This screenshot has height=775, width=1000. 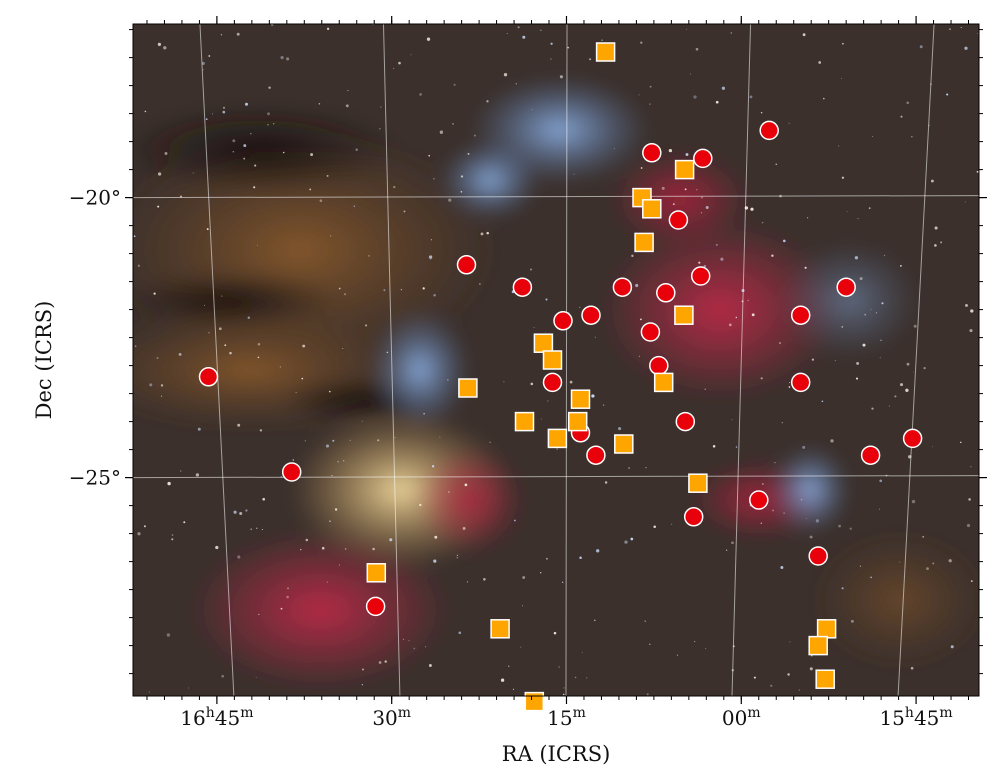 What do you see at coordinates (915, 717) in the screenshot?
I see `x-tick-label-4: 15h45m` at bounding box center [915, 717].